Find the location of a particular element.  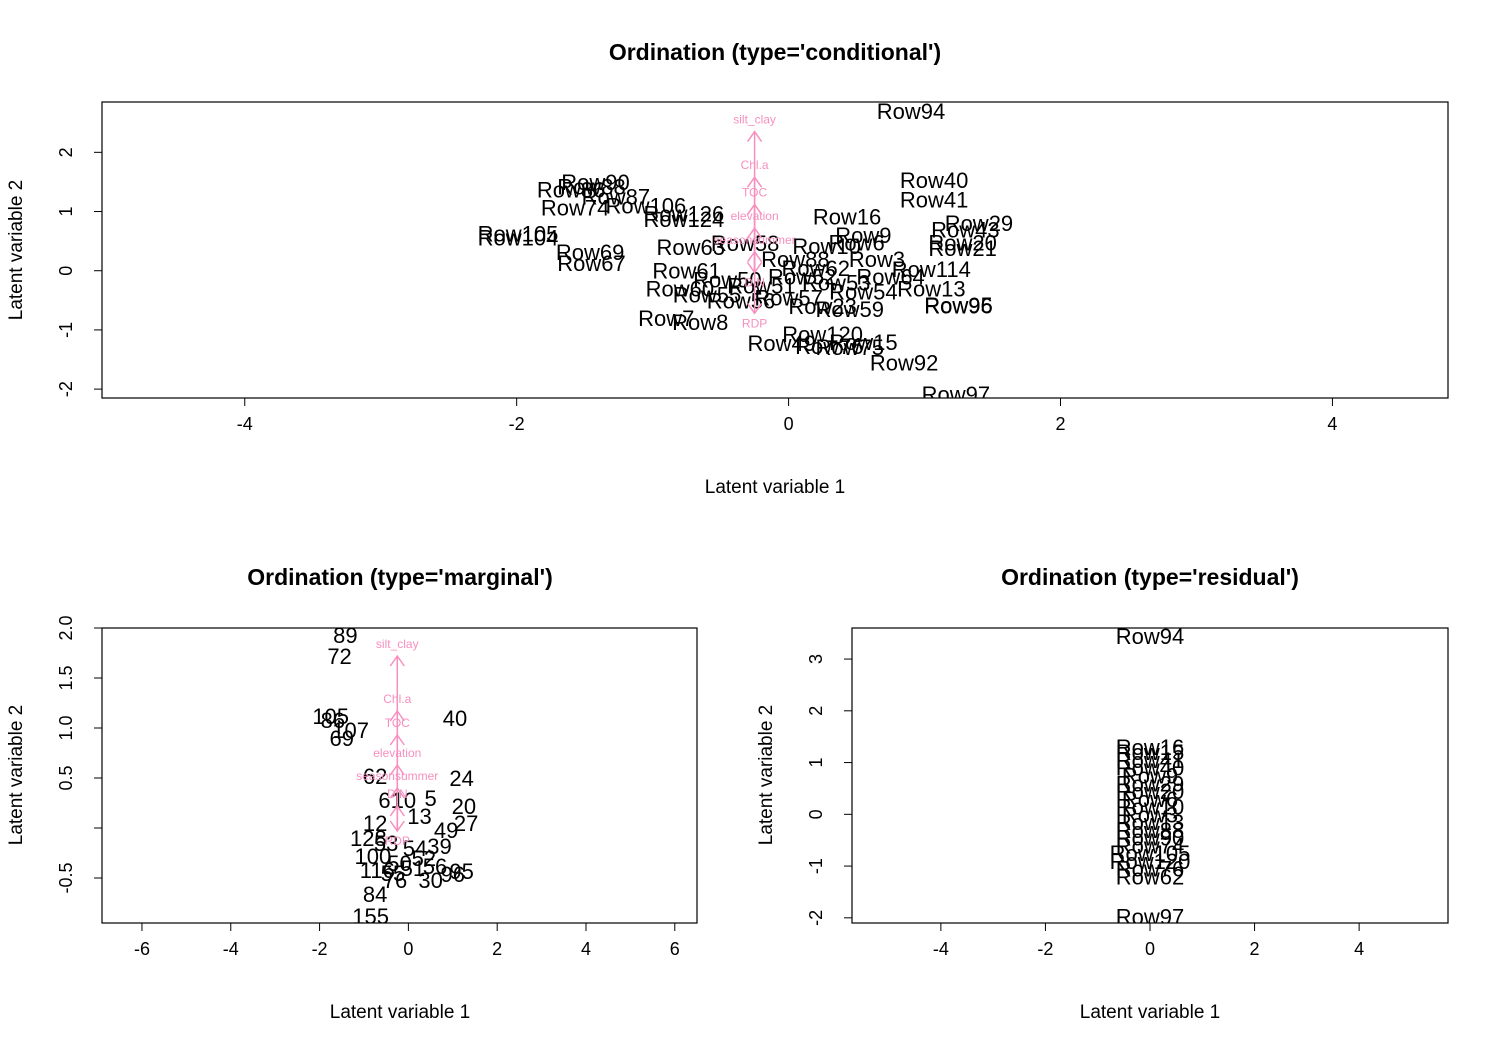

point-label: 105 is located at coordinates (330, 716).